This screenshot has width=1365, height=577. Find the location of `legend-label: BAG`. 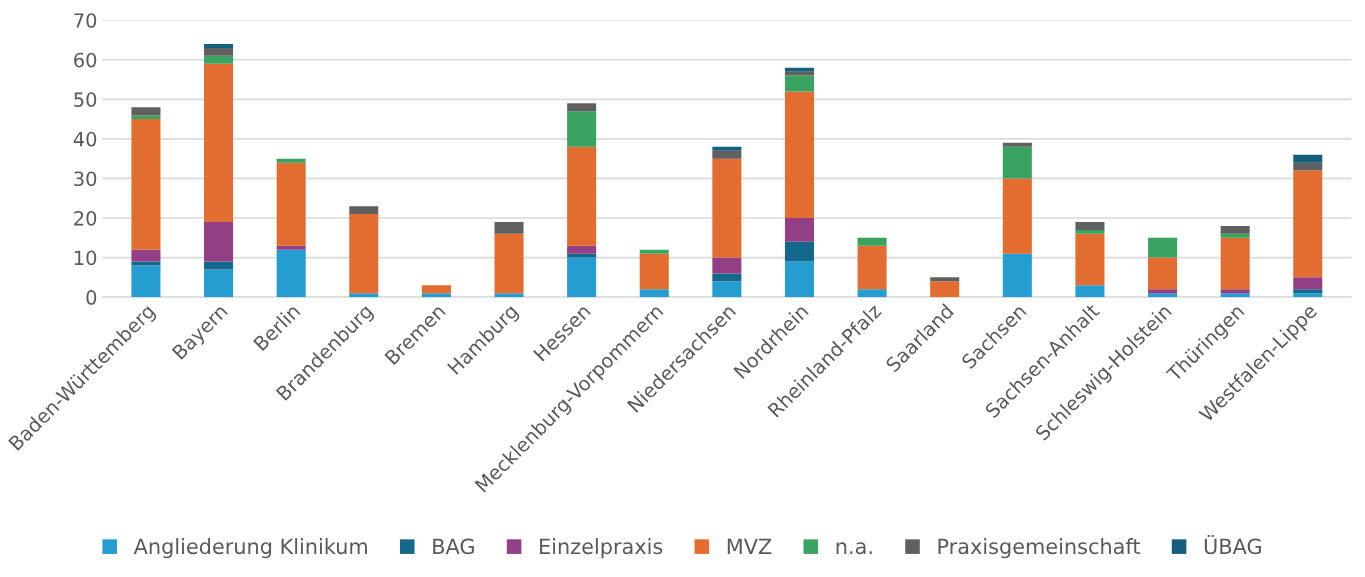

legend-label: BAG is located at coordinates (453, 546).